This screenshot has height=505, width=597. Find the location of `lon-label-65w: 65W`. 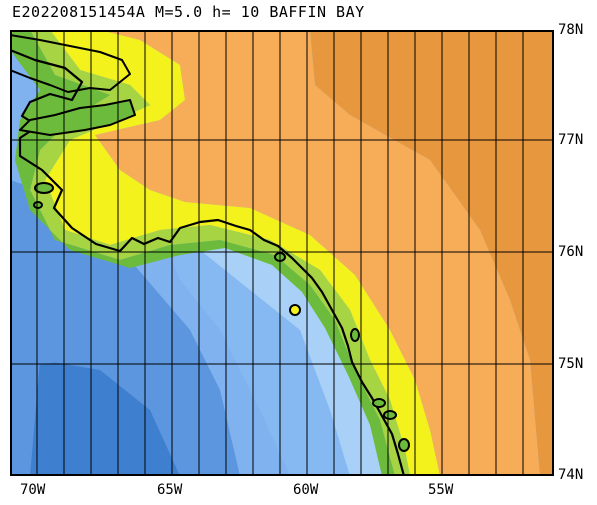

lon-label-65w: 65W is located at coordinates (170, 490).